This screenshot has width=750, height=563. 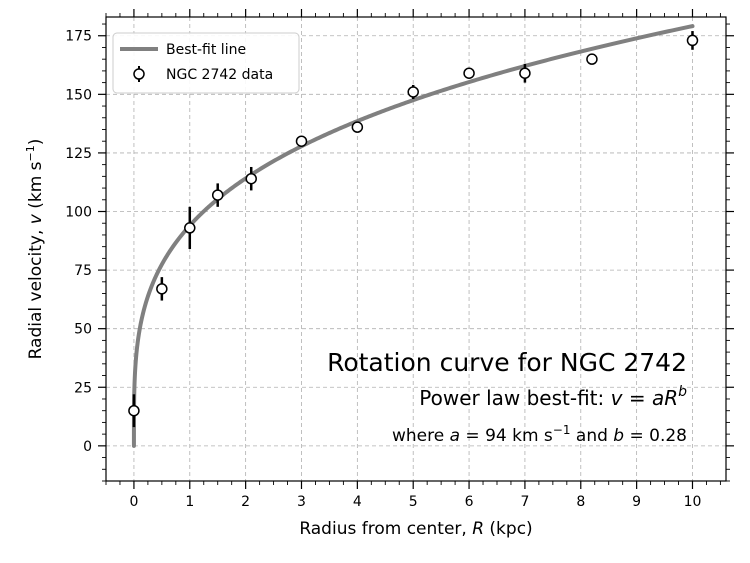 I want to click on x-tick-label: 0, so click(x=133, y=502).